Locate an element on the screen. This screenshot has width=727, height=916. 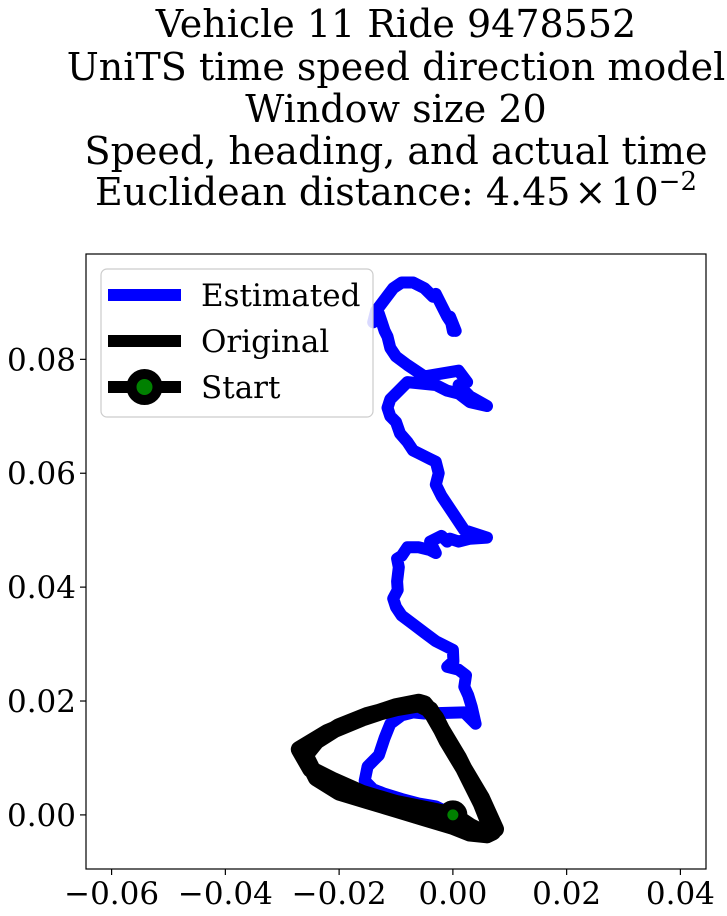
y-tick-label: 0.02 is located at coordinates (41, 702).